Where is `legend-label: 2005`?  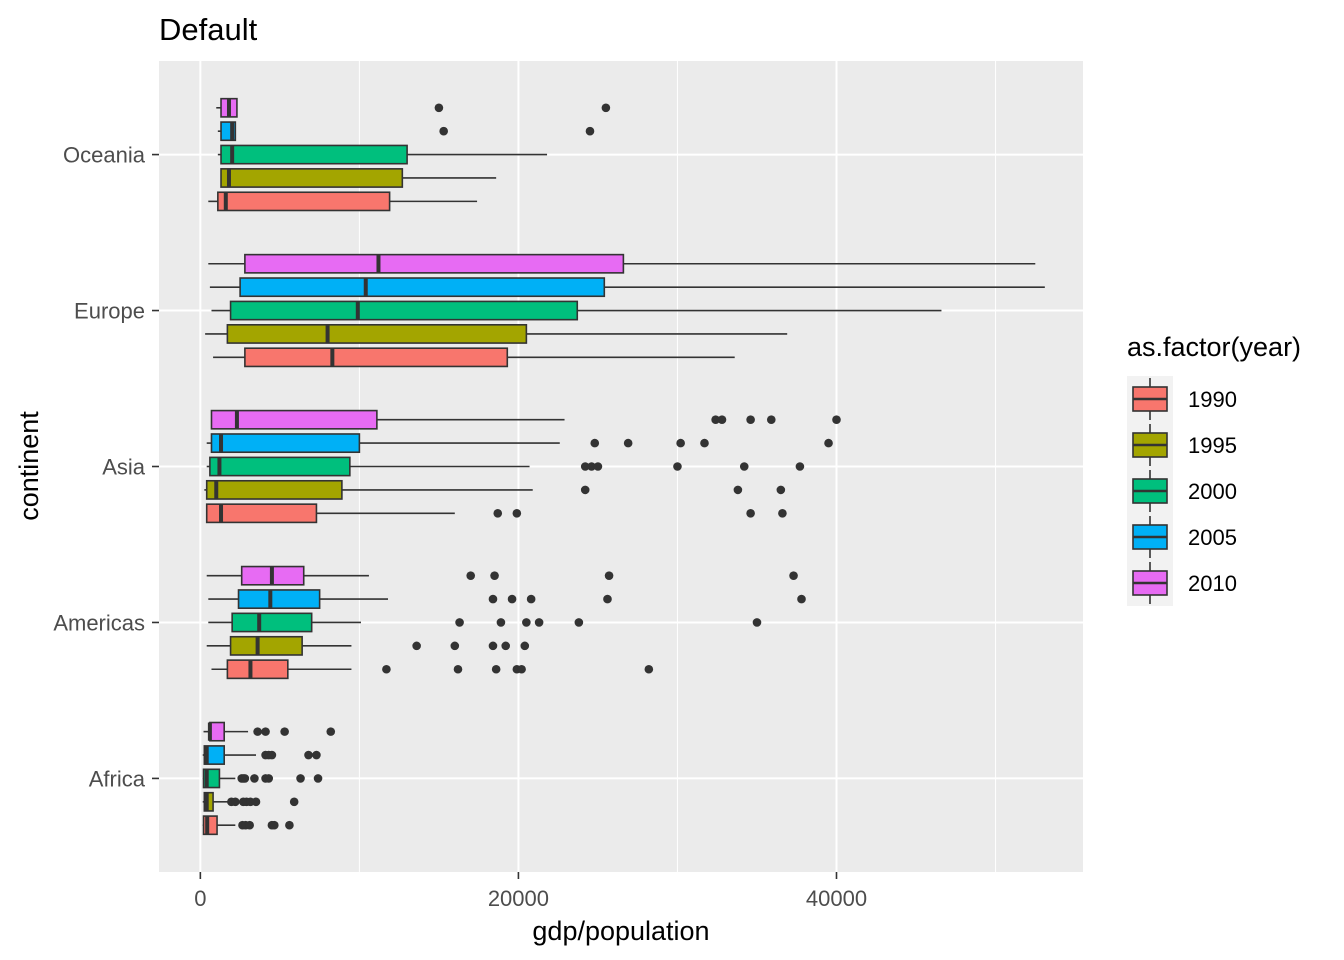 legend-label: 2005 is located at coordinates (1212, 537).